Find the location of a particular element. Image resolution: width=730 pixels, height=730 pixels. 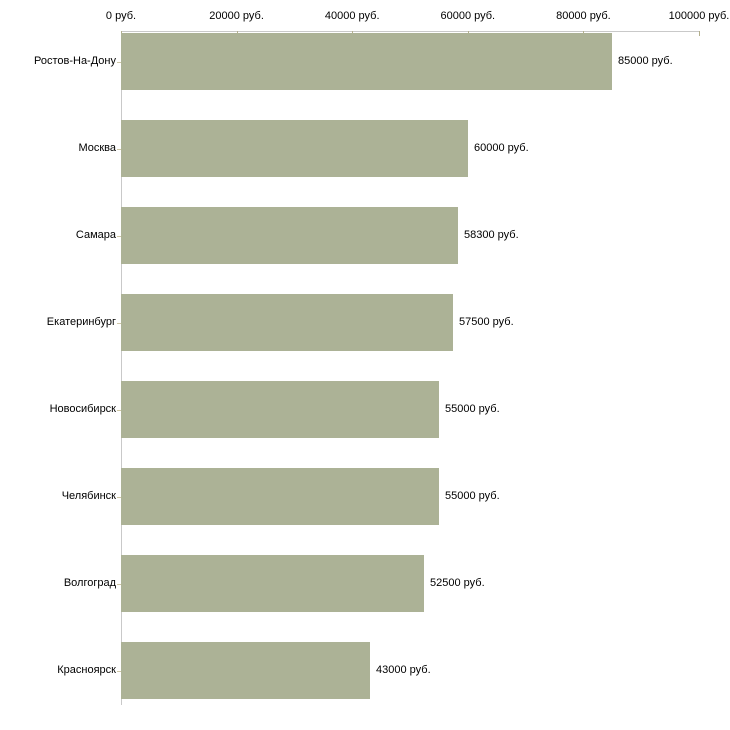

value-label: 60000 руб. is located at coordinates (501, 148).